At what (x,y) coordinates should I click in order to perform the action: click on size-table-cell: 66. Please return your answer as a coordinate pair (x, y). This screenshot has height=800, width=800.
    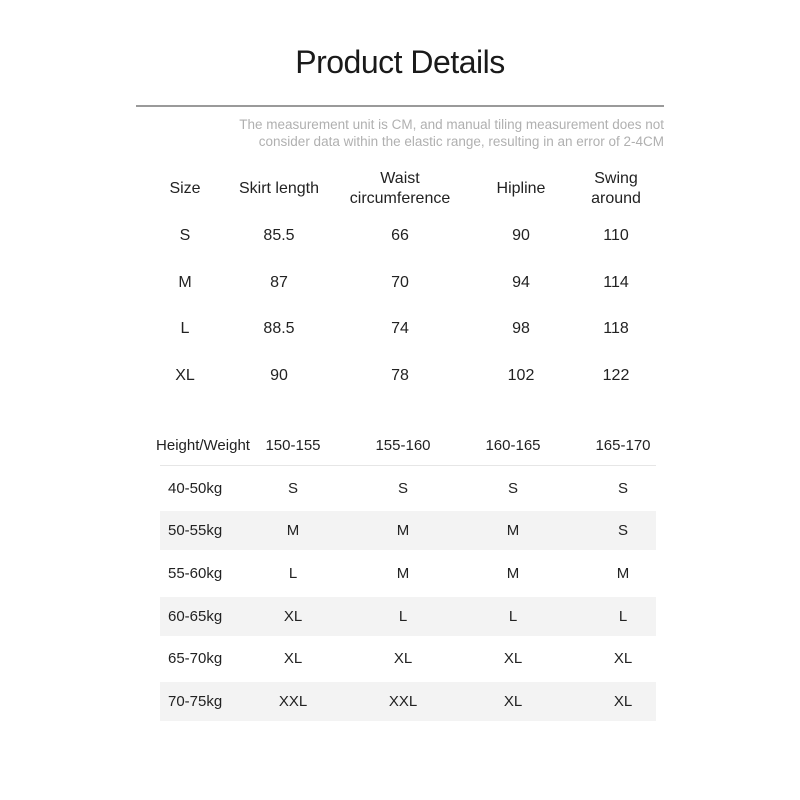
    Looking at the image, I should click on (400, 235).